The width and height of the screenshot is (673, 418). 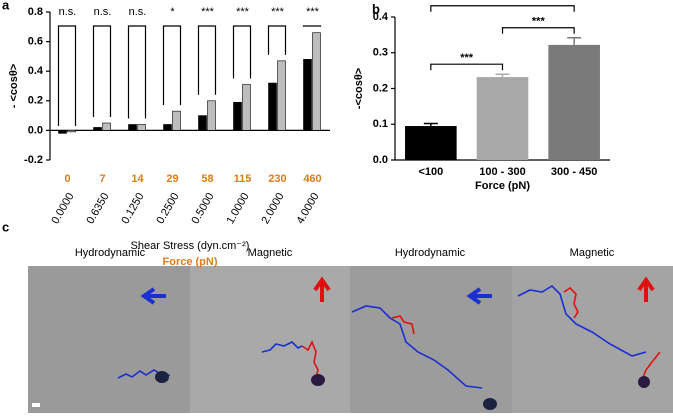 I want to click on x-tick-label: 0.6350, so click(x=97, y=208).